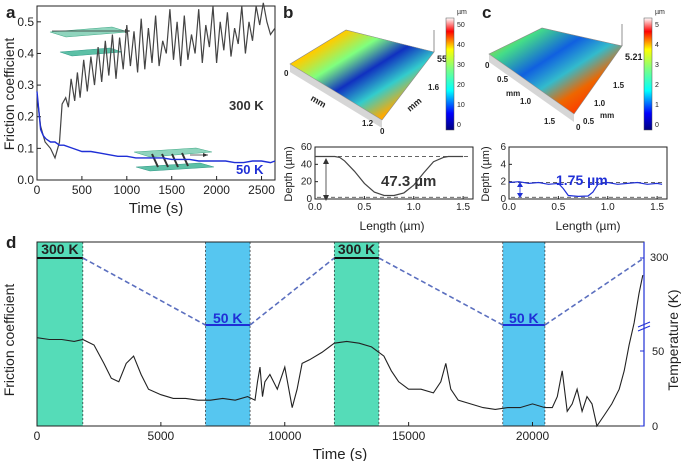 The image size is (685, 461). Describe the element at coordinates (156, 208) in the screenshot. I see `x-axis-label-a: Time (s)` at that location.